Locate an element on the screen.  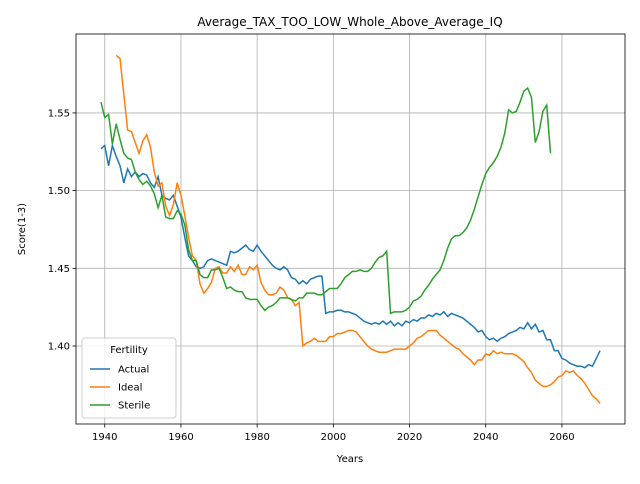
x-axis-label: Years is located at coordinates (349, 459).